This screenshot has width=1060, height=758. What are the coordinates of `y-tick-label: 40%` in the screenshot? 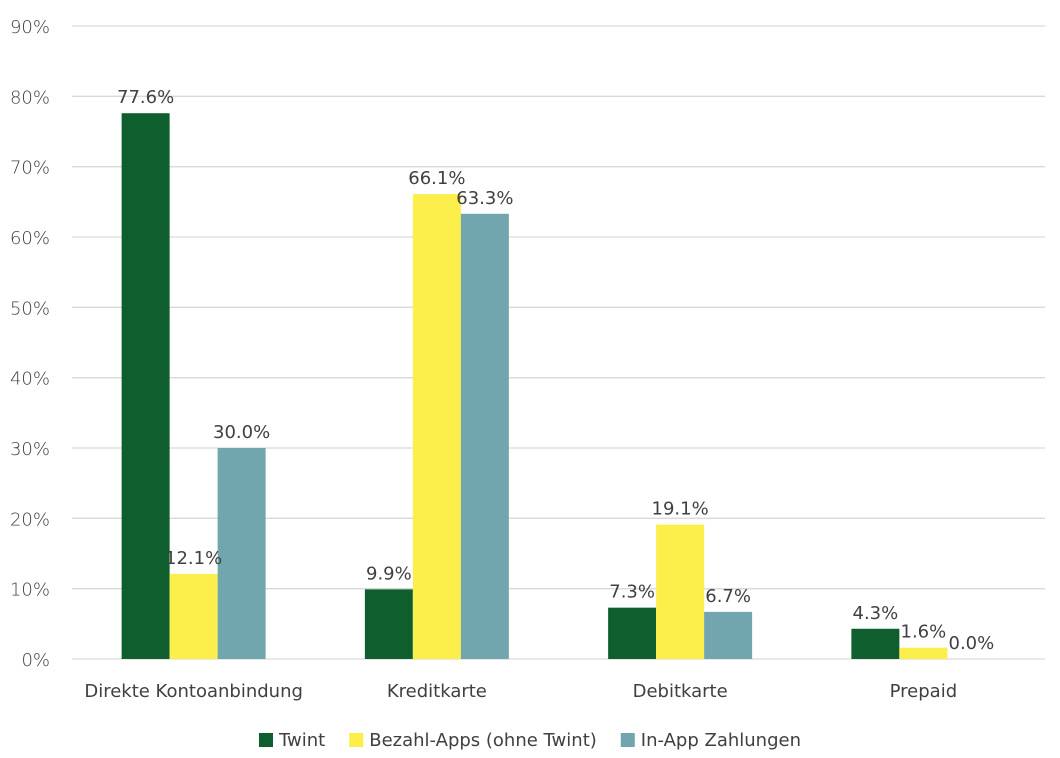 It's located at (30, 379).